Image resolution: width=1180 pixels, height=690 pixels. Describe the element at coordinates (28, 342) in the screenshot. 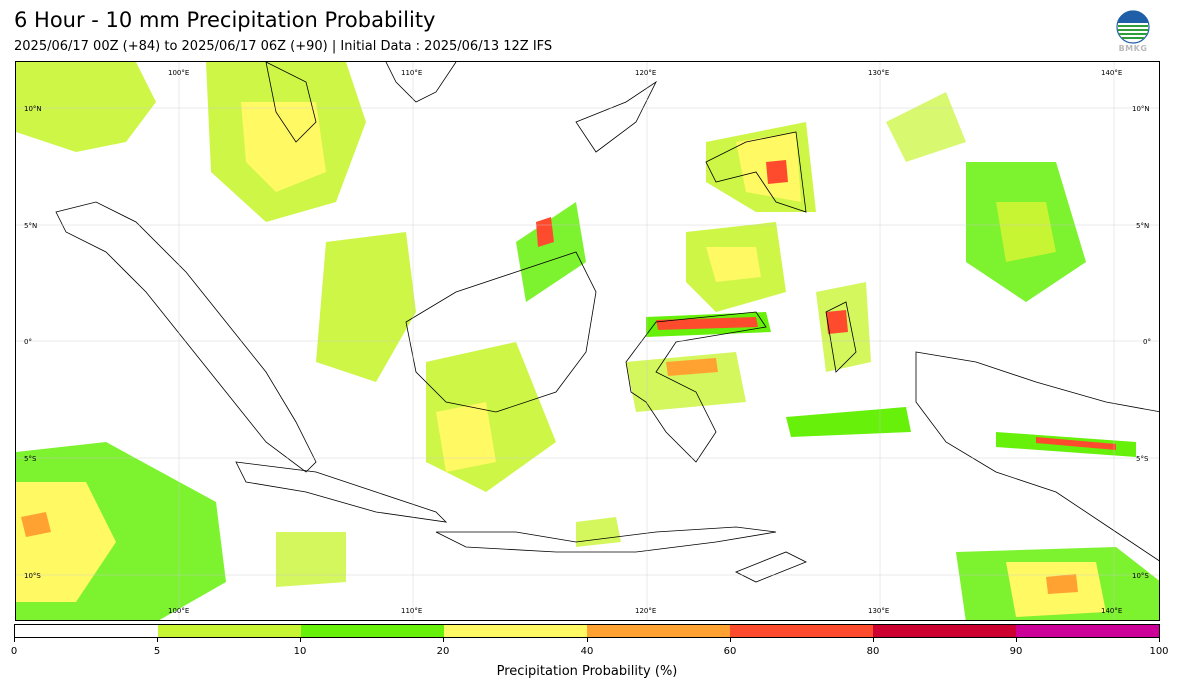

I see `lat-label-left-0: 0°` at that location.